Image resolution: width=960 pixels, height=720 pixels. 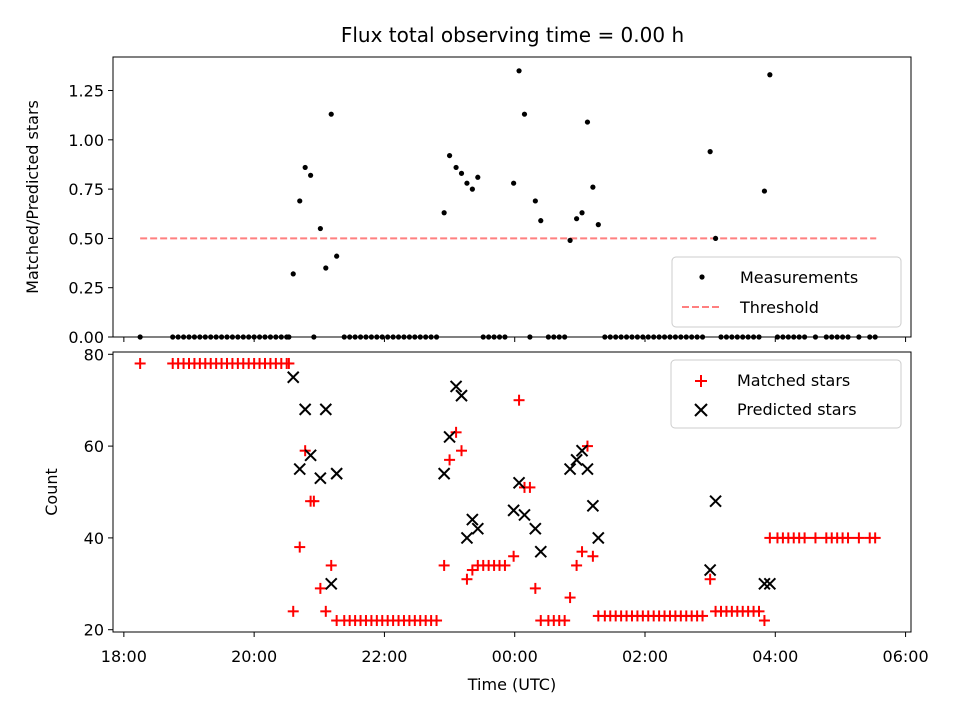 I want to click on legend-measurements-label: Measurements, so click(x=799, y=277).